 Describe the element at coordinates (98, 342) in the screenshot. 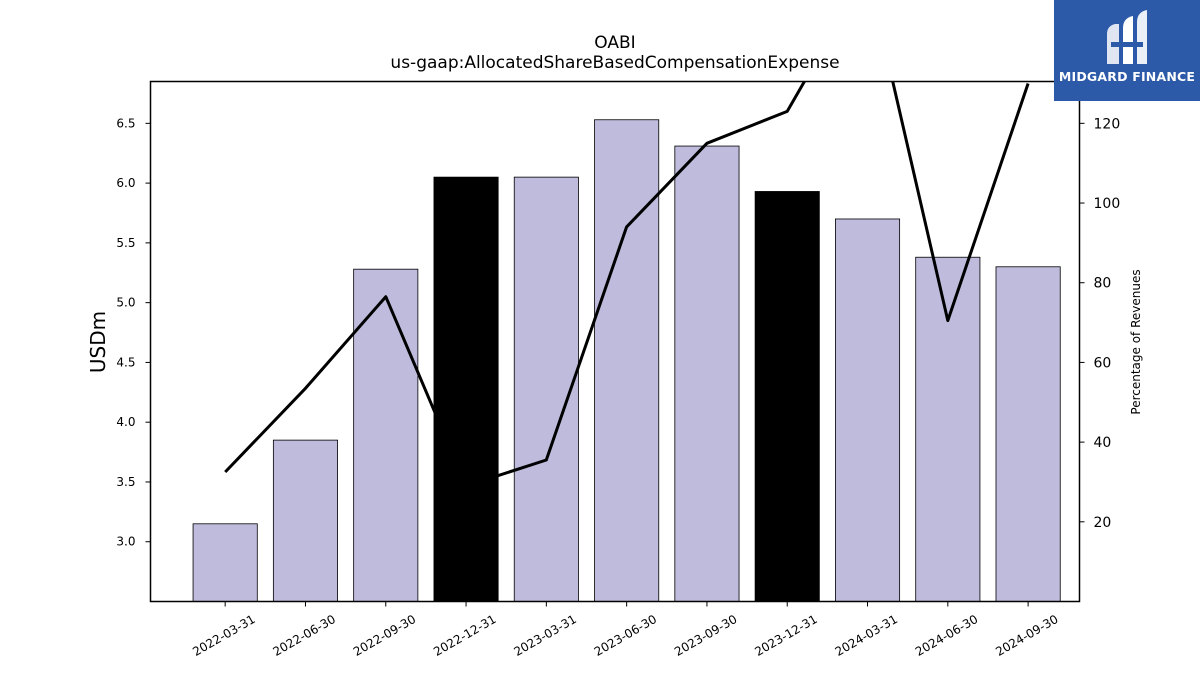

I see `y-axis-label: USDm` at that location.